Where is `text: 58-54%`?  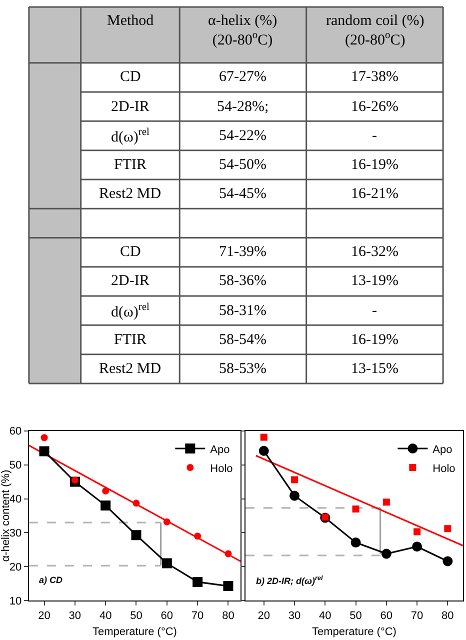 text: 58-54% is located at coordinates (242, 340).